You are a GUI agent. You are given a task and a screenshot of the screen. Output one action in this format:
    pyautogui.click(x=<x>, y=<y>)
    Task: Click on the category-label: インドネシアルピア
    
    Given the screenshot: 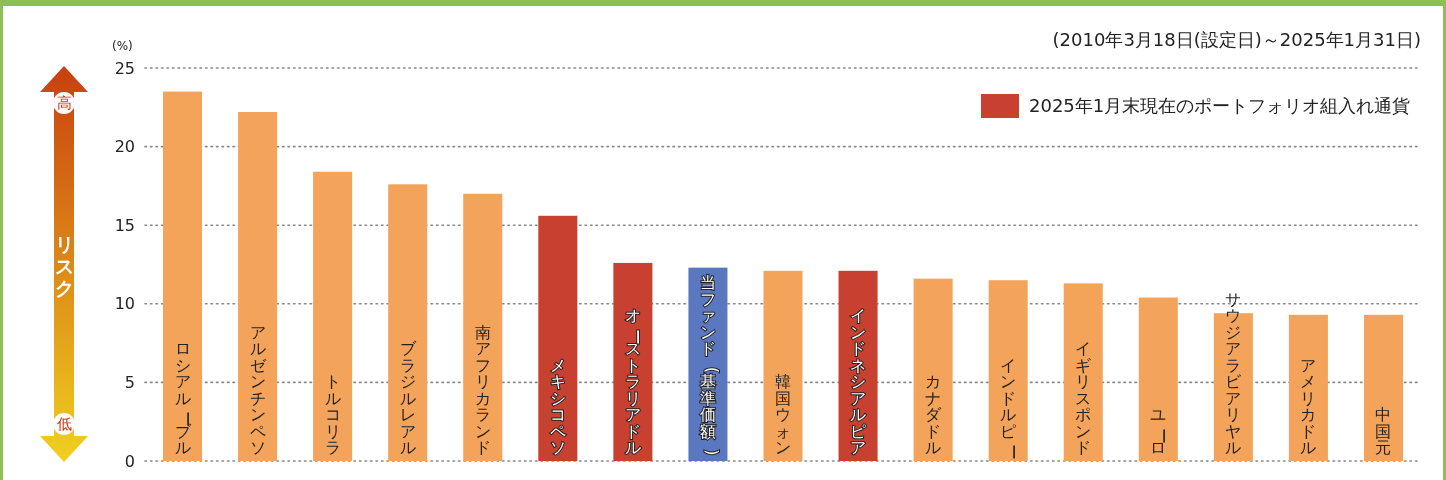 What is the action you would take?
    pyautogui.click(x=858, y=381)
    